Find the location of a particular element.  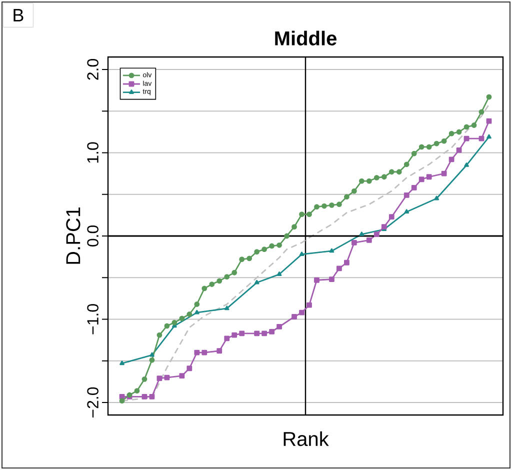

y-tick-label: 0.0 is located at coordinates (92, 236).